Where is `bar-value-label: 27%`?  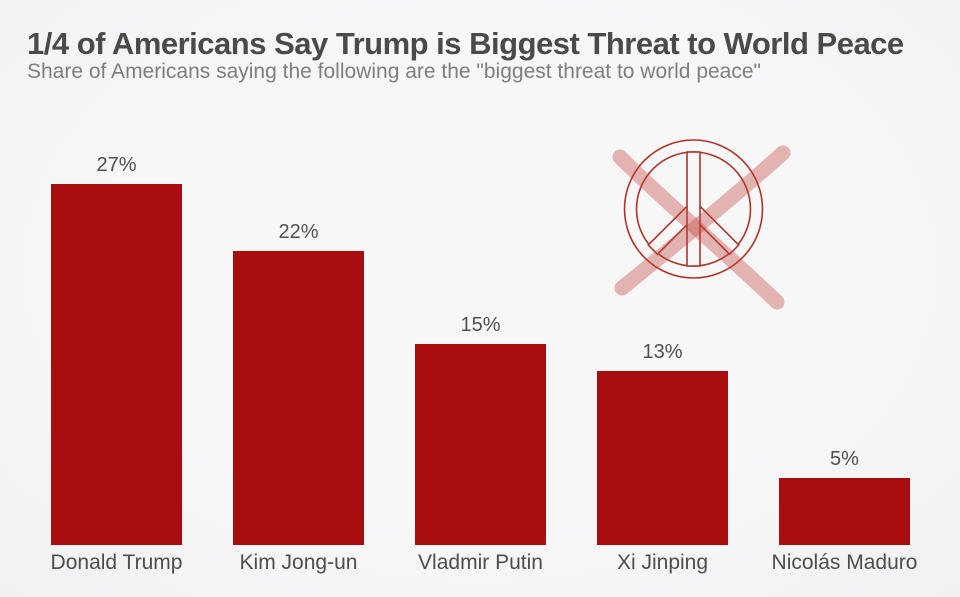 bar-value-label: 27% is located at coordinates (116, 165).